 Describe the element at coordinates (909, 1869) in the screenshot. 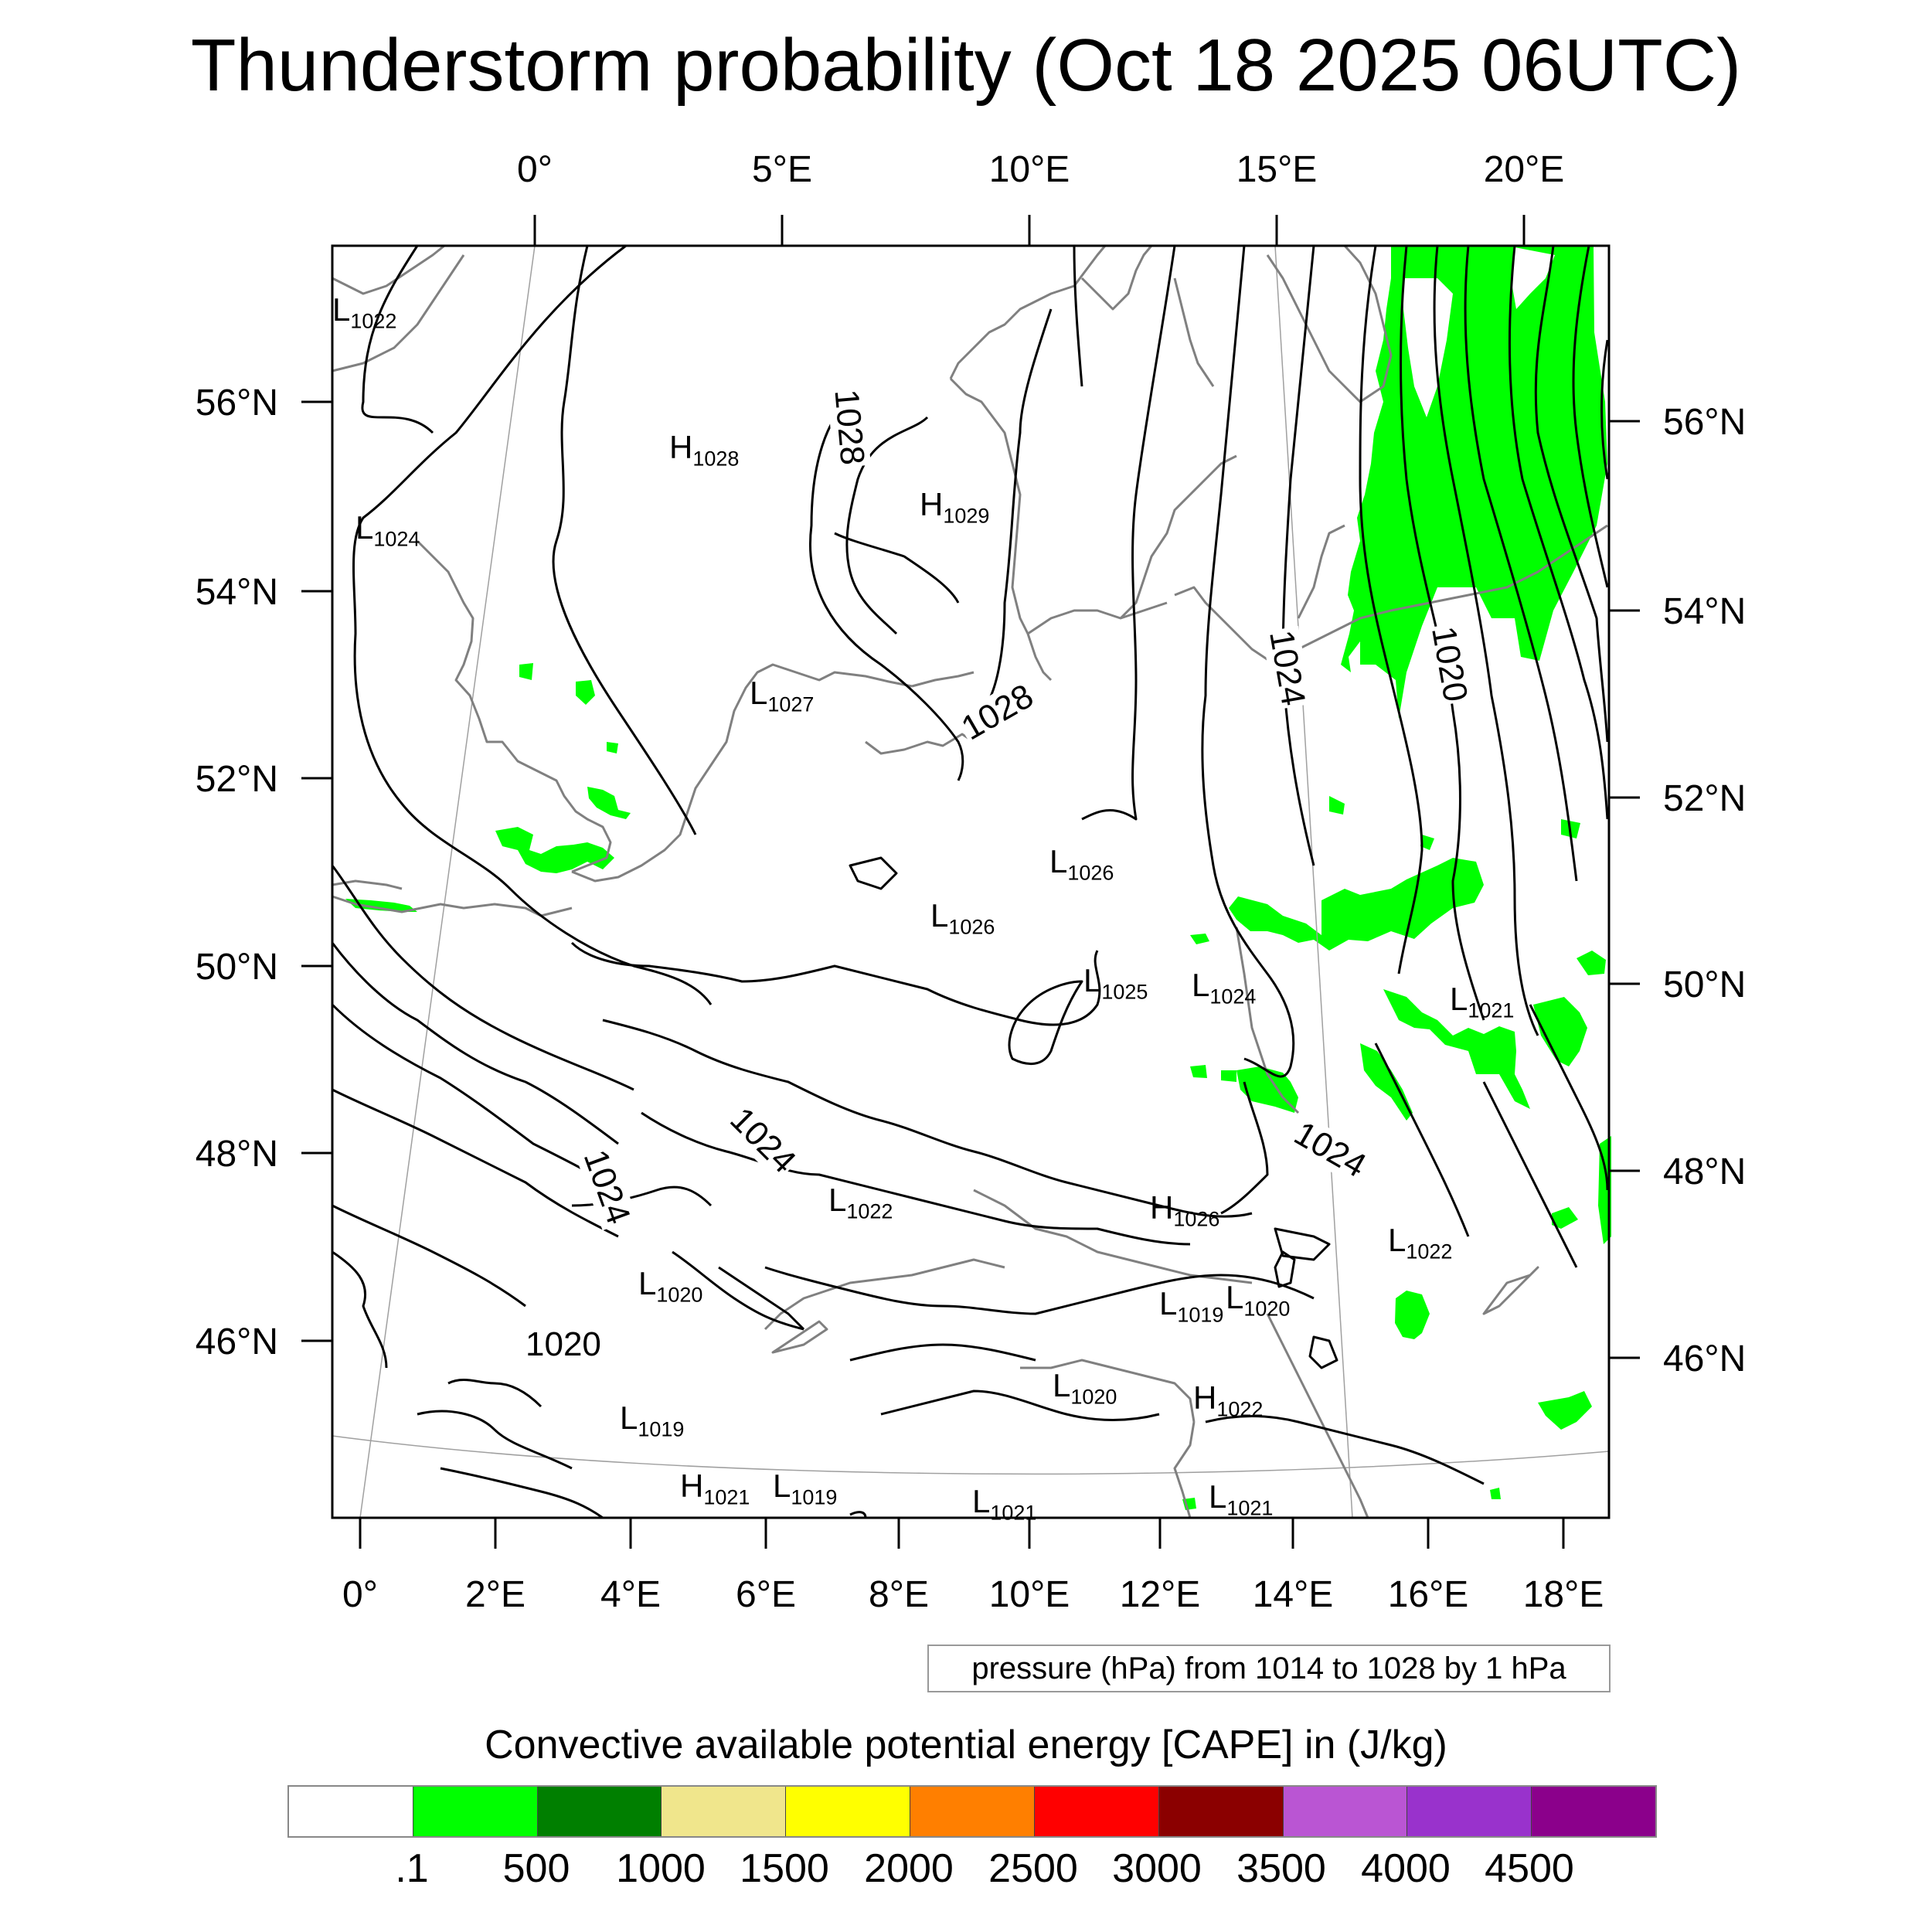

I see `colorbar-label: 2000` at that location.